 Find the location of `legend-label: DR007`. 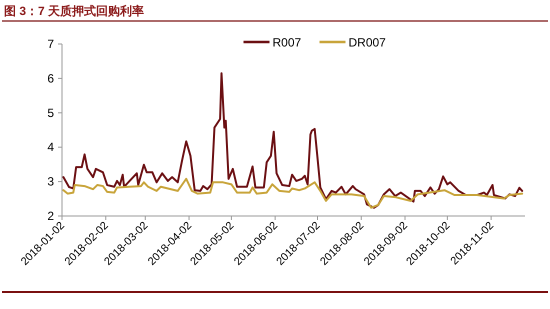

legend-label: DR007 is located at coordinates (367, 43).